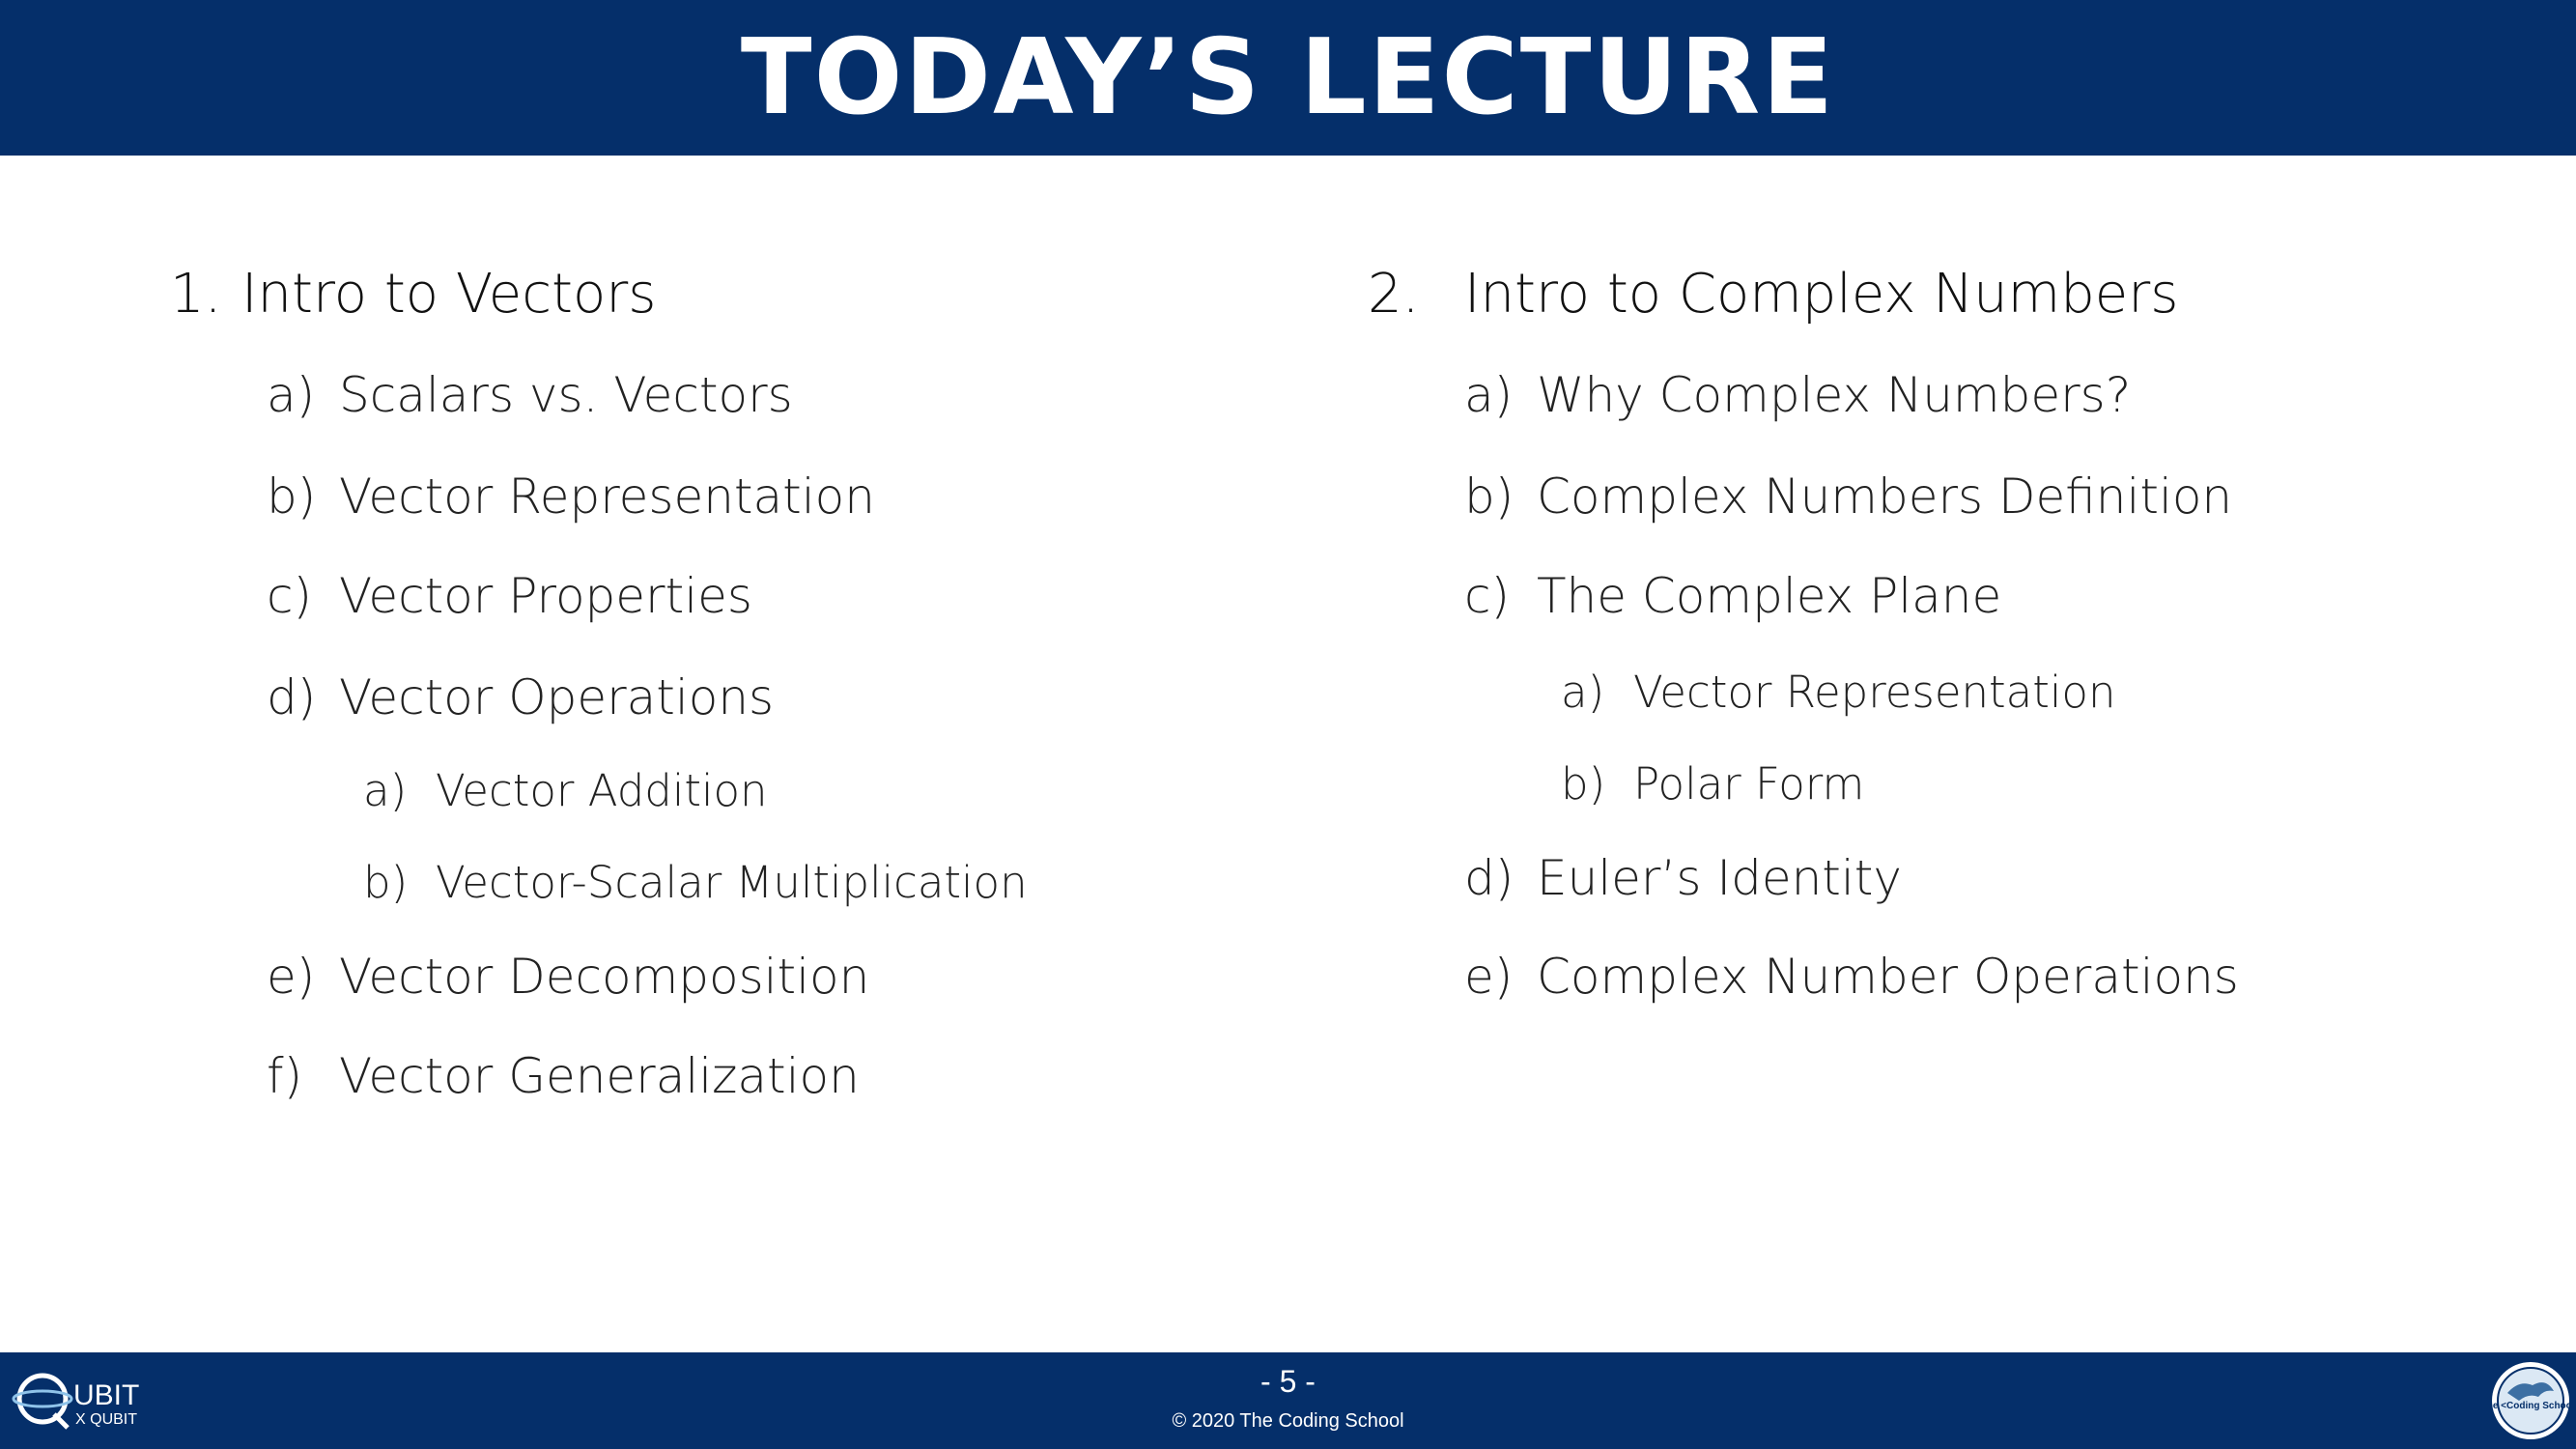 This screenshot has height=1449, width=2576. I want to click on qubit-logo: UBIT X QUBIT, so click(75, 1401).